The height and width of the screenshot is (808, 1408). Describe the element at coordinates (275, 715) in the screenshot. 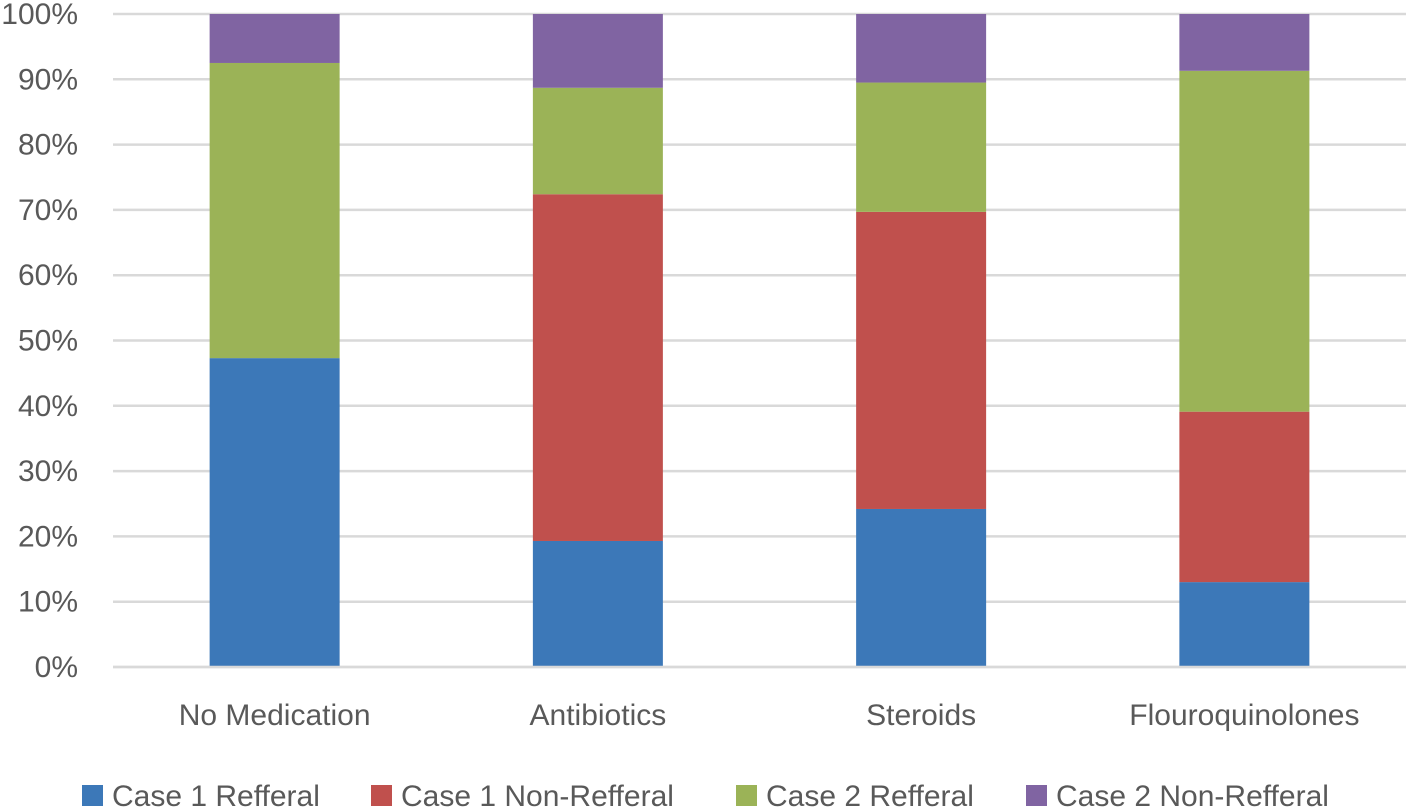

I see `x-category-label: No Medication` at that location.